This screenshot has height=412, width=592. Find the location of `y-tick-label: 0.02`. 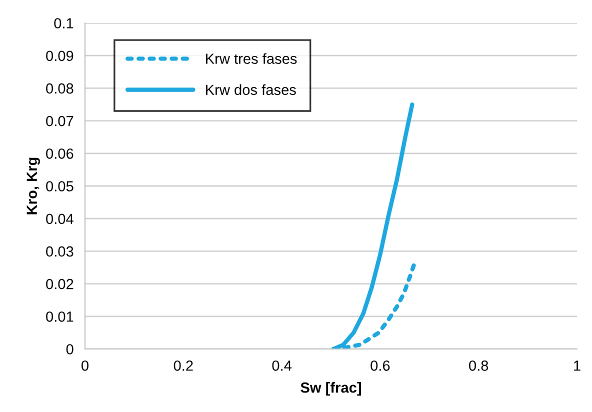

y-tick-label: 0.02 is located at coordinates (60, 284).